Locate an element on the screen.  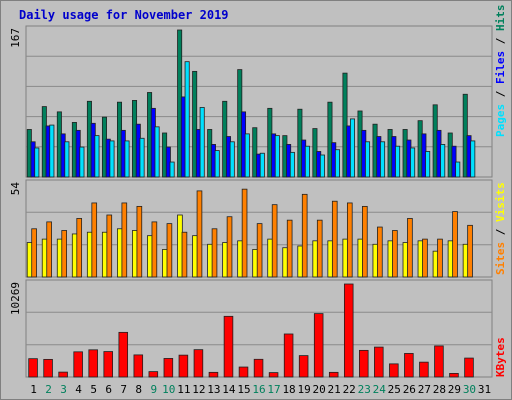
legend-visits-sites: Sites / Visits is located at coordinates (500, 228).